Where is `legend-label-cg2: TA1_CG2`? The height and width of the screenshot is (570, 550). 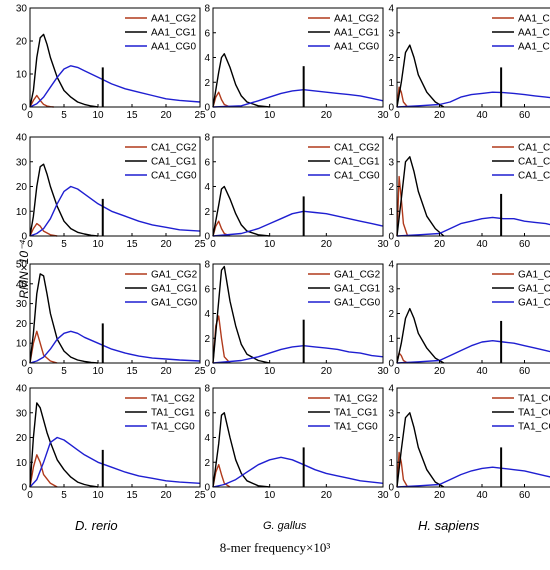 legend-label-cg2: TA1_CG2 is located at coordinates (356, 399).